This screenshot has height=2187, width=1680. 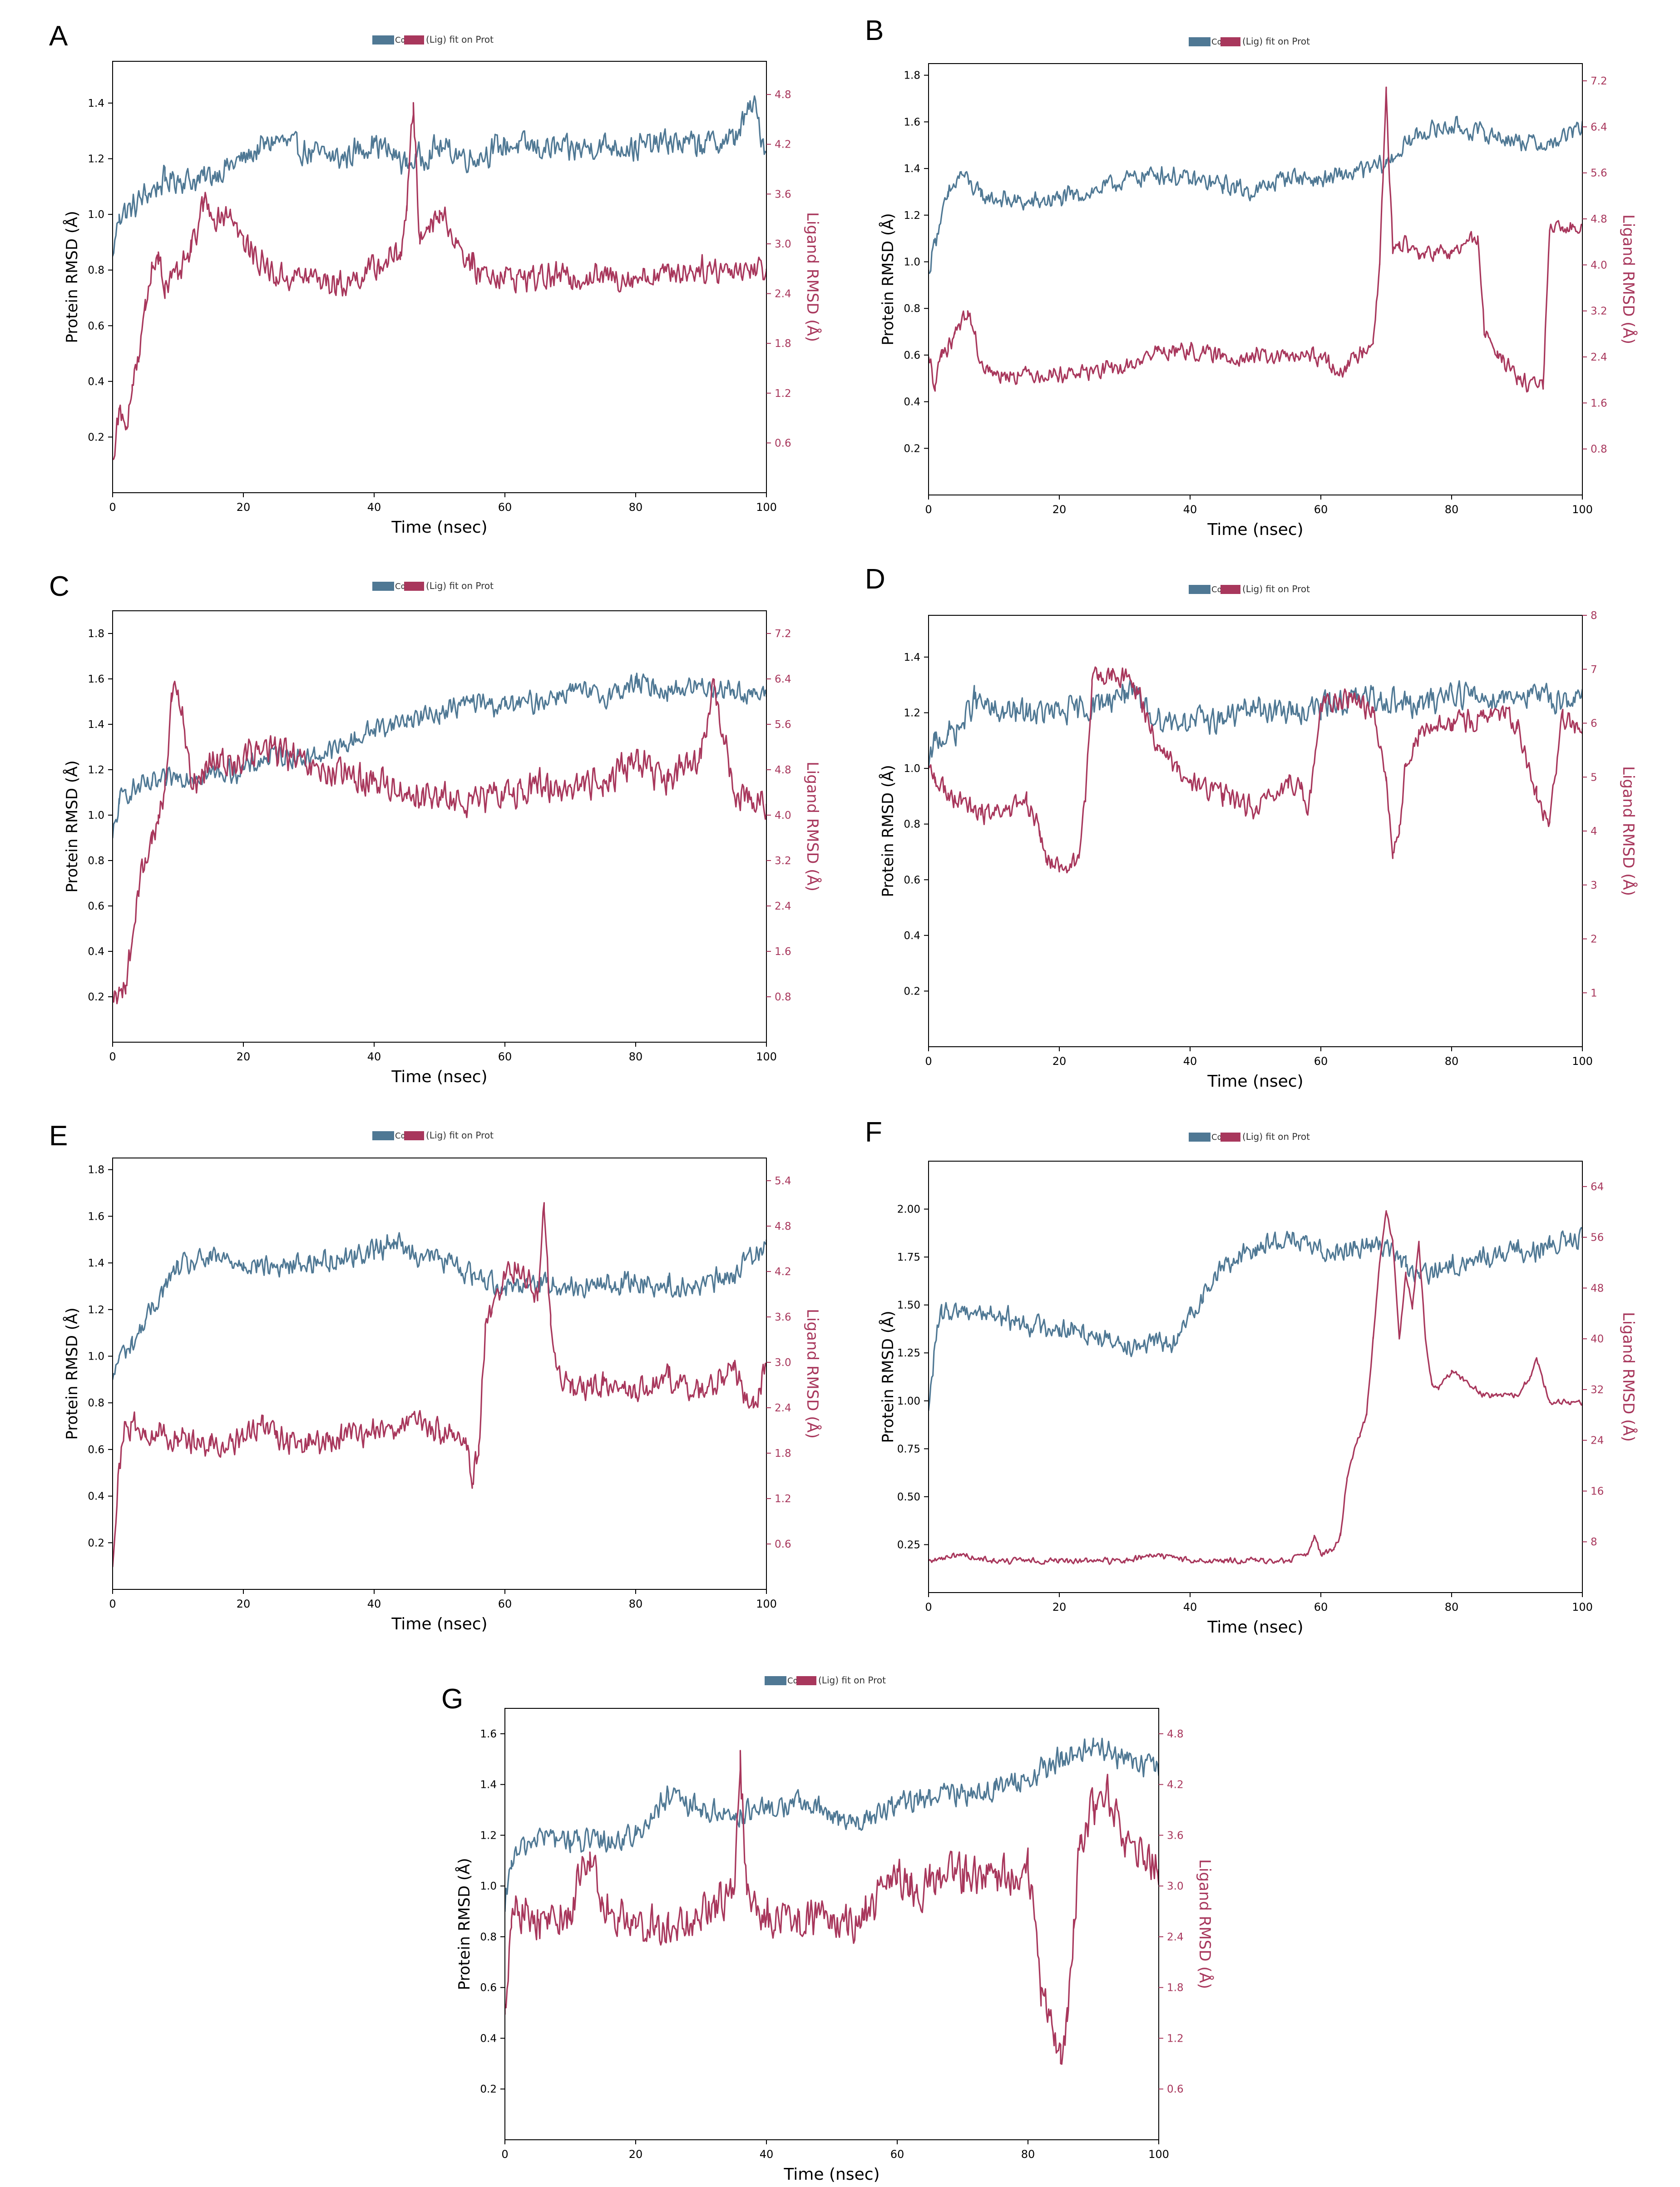 What do you see at coordinates (909, 1353) in the screenshot?
I see `y-left-tick-label: 1.25` at bounding box center [909, 1353].